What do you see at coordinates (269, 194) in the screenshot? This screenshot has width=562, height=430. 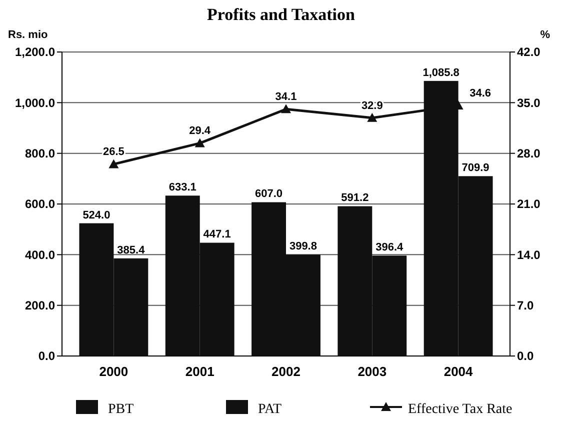 I see `data-label: 607.0` at bounding box center [269, 194].